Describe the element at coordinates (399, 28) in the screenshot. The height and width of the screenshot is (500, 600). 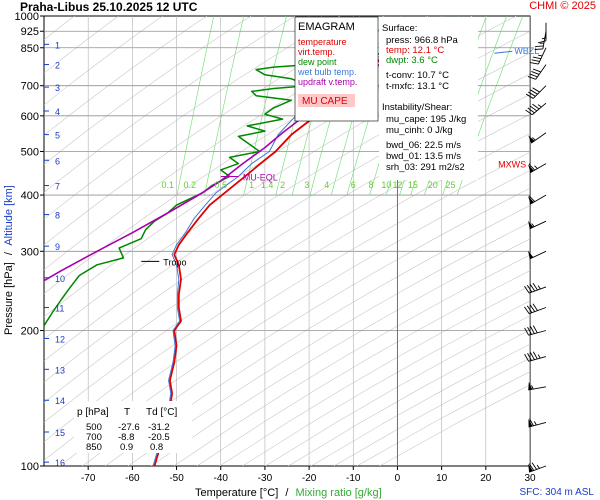
I see `surface-heading: Surface:` at that location.